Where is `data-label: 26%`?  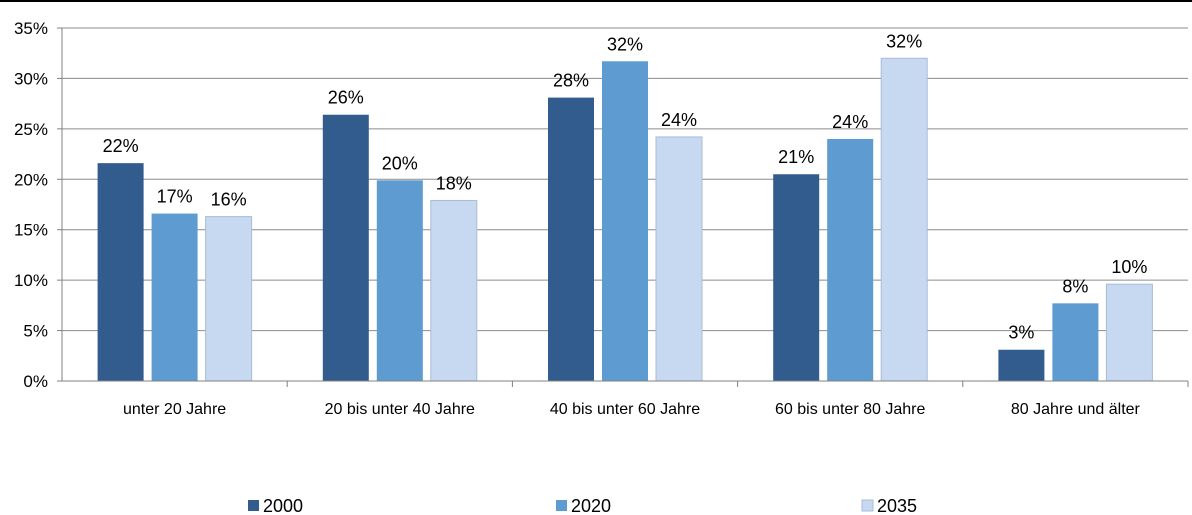
data-label: 26% is located at coordinates (346, 98).